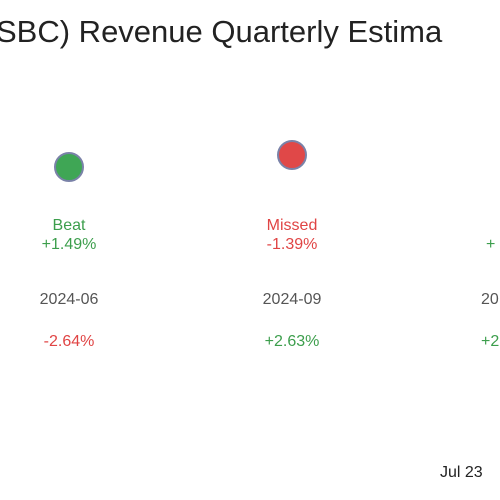  What do you see at coordinates (491, 244) in the screenshot?
I see `surprise: +` at bounding box center [491, 244].